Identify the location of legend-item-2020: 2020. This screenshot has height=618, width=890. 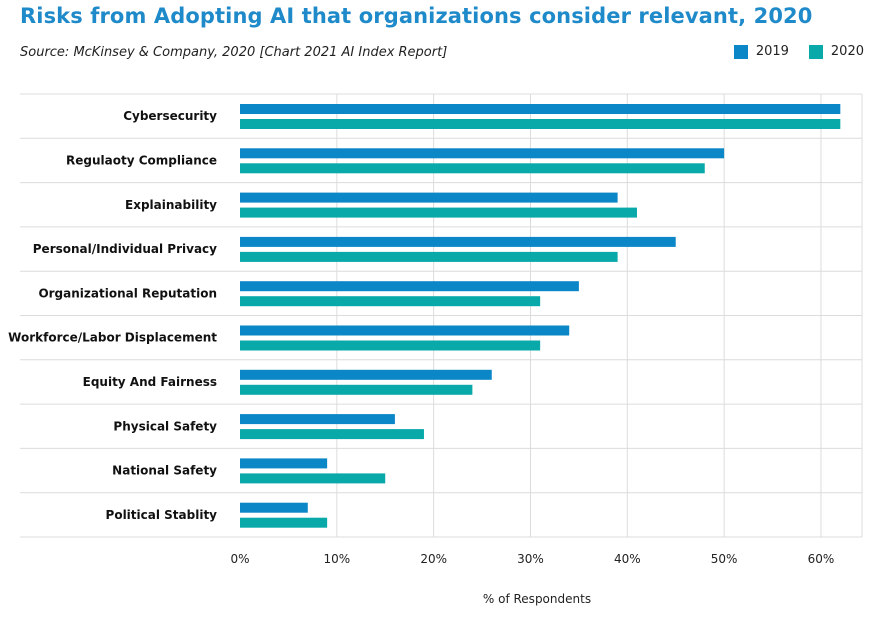
(836, 51).